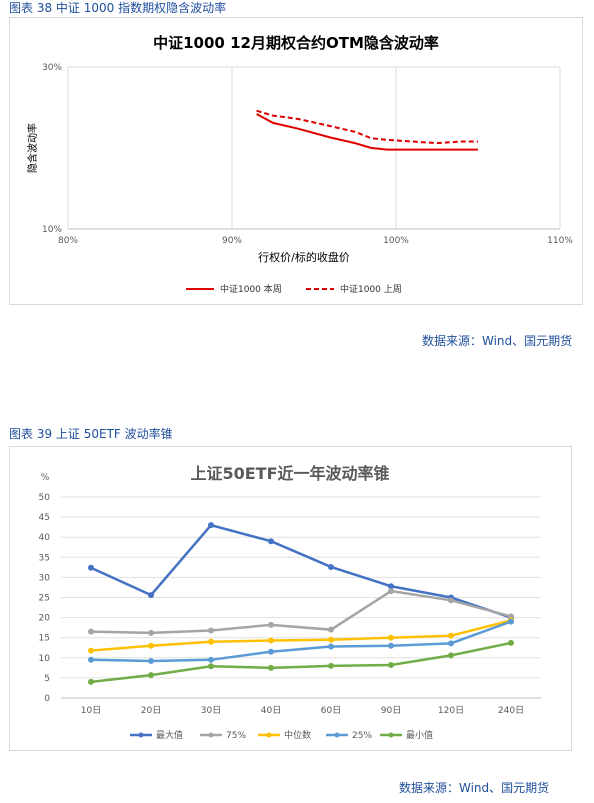 The image size is (594, 803). I want to click on chart-2-x-tick: 60日, so click(331, 710).